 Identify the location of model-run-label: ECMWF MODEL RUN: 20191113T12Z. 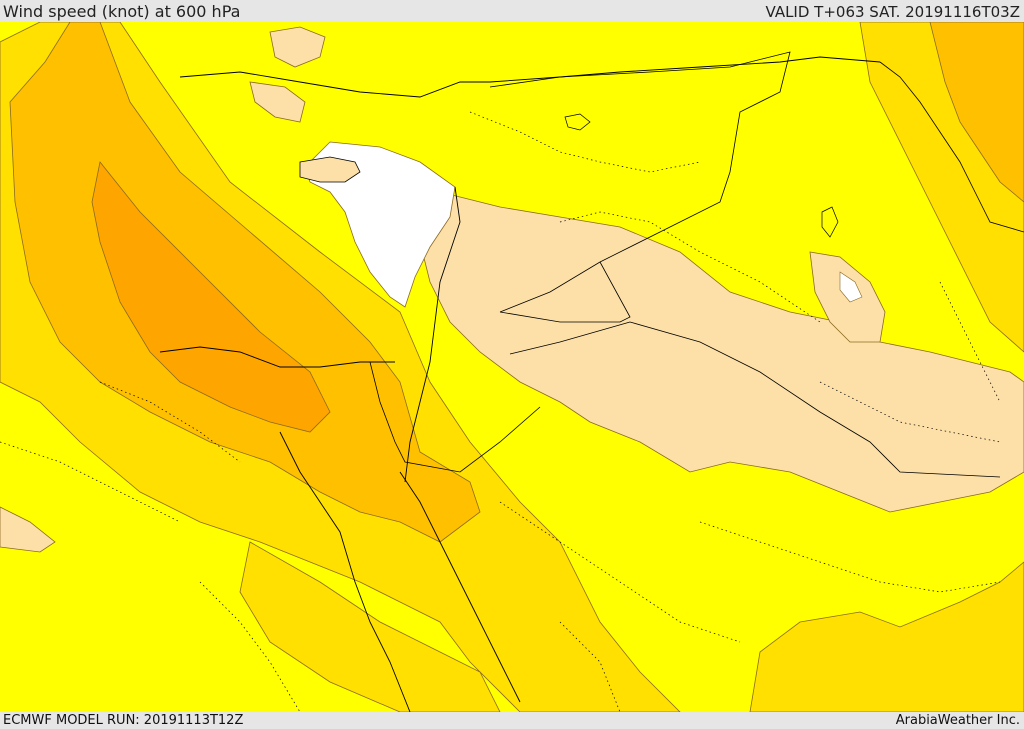
(123, 720).